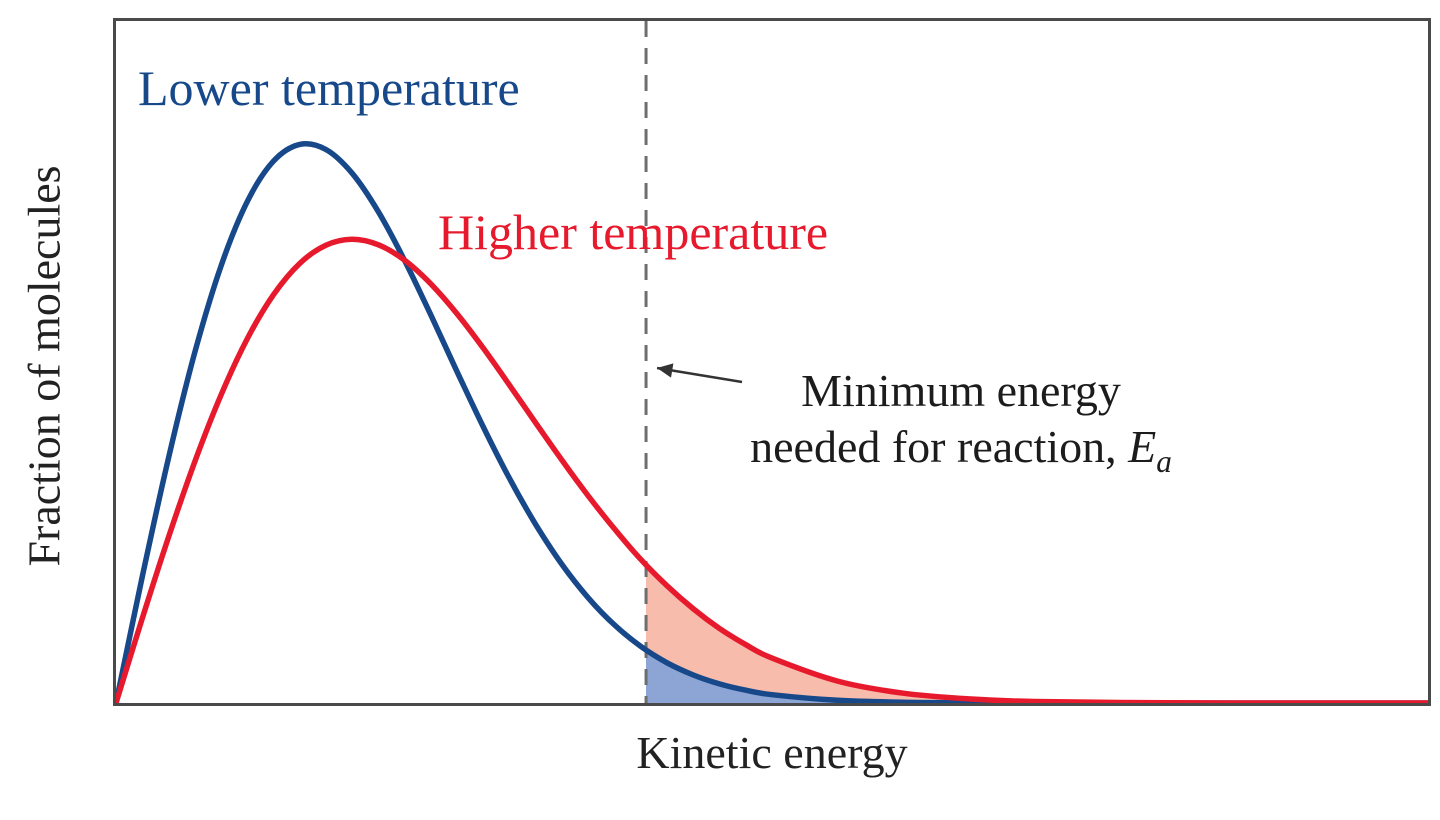 The height and width of the screenshot is (820, 1440). I want to click on annotation-line-2-text: needed for reaction,, so click(939, 447).